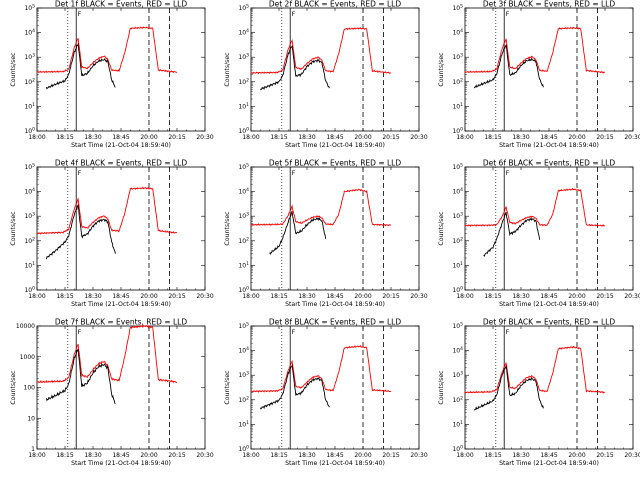 Image resolution: width=640 pixels, height=480 pixels. What do you see at coordinates (461, 56) in the screenshot?
I see `y-tick-exponent: 3` at bounding box center [461, 56].